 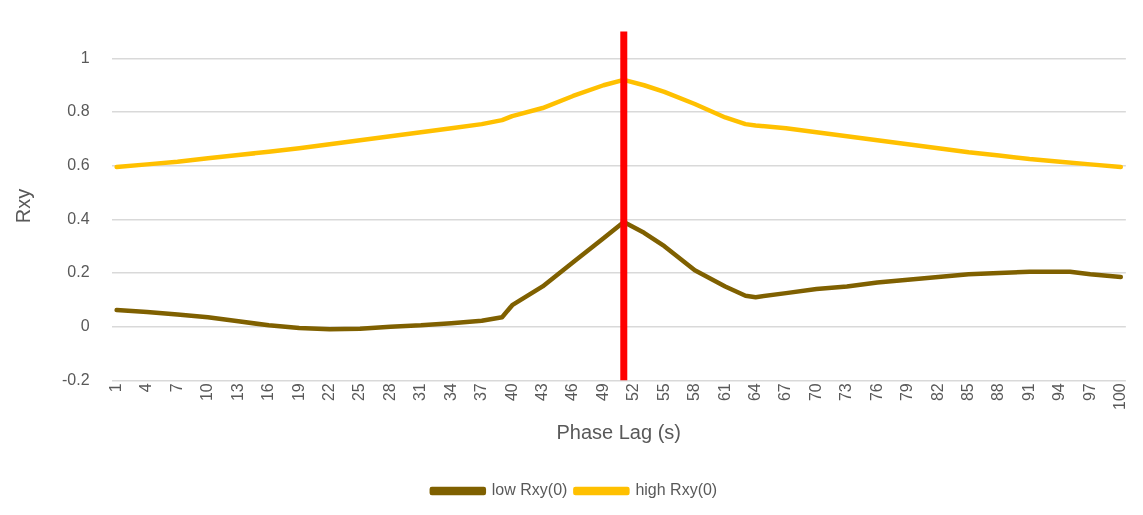 What do you see at coordinates (633, 392) in the screenshot?
I see `x-tick-label: 52` at bounding box center [633, 392].